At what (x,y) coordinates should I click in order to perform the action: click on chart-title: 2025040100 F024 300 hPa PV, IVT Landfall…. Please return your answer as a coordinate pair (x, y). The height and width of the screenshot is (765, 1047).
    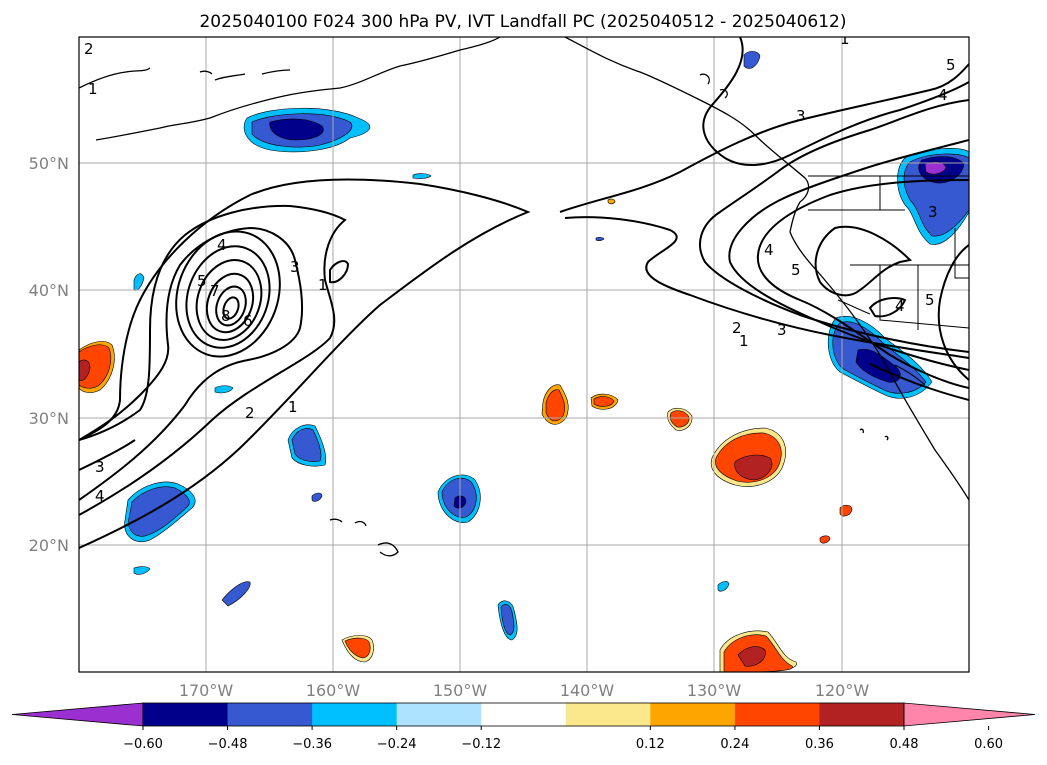
    Looking at the image, I should click on (522, 22).